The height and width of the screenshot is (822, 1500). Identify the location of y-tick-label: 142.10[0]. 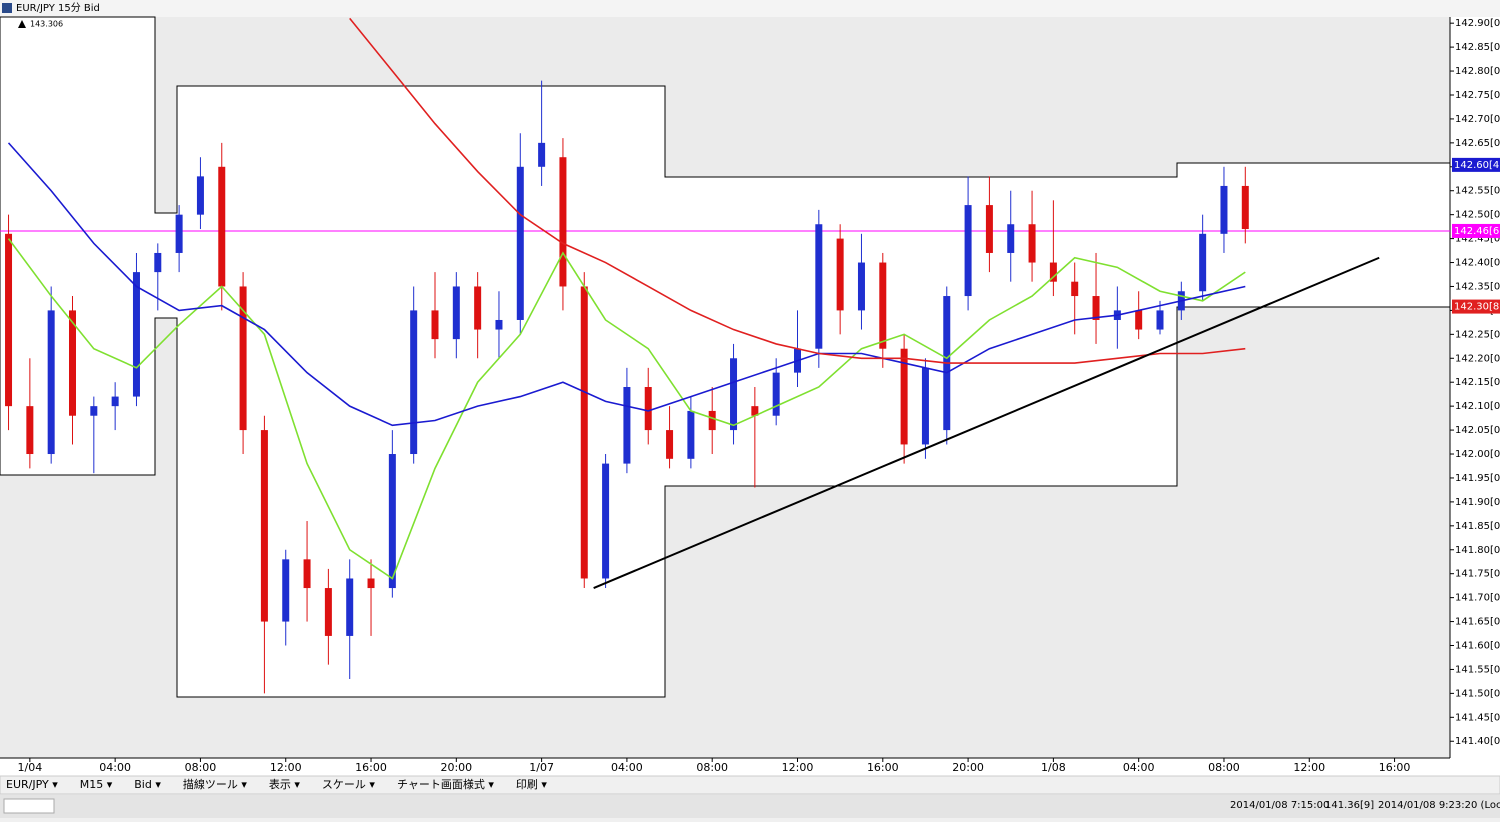
(1477, 406).